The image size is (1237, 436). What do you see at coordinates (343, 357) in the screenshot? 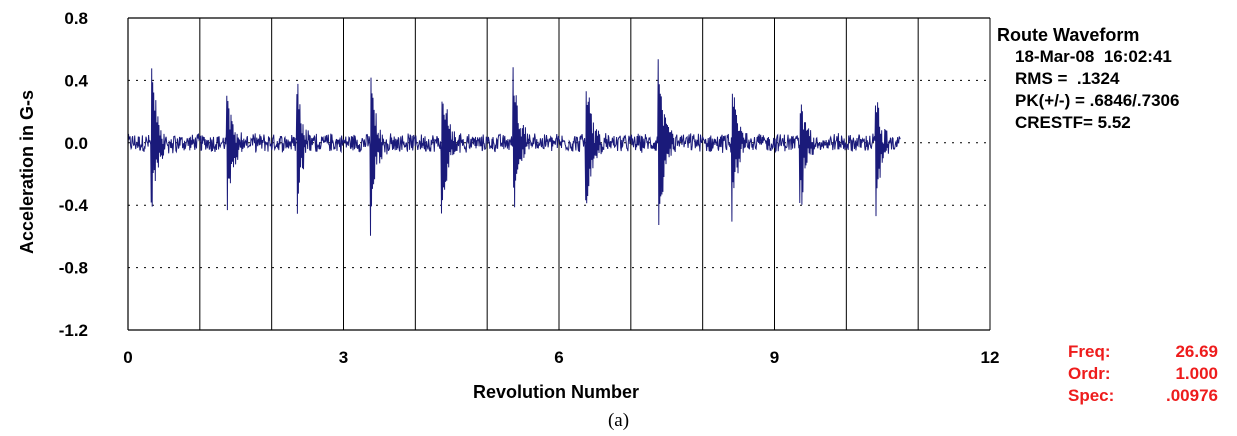
I see `x-tick-label: 3` at bounding box center [343, 357].